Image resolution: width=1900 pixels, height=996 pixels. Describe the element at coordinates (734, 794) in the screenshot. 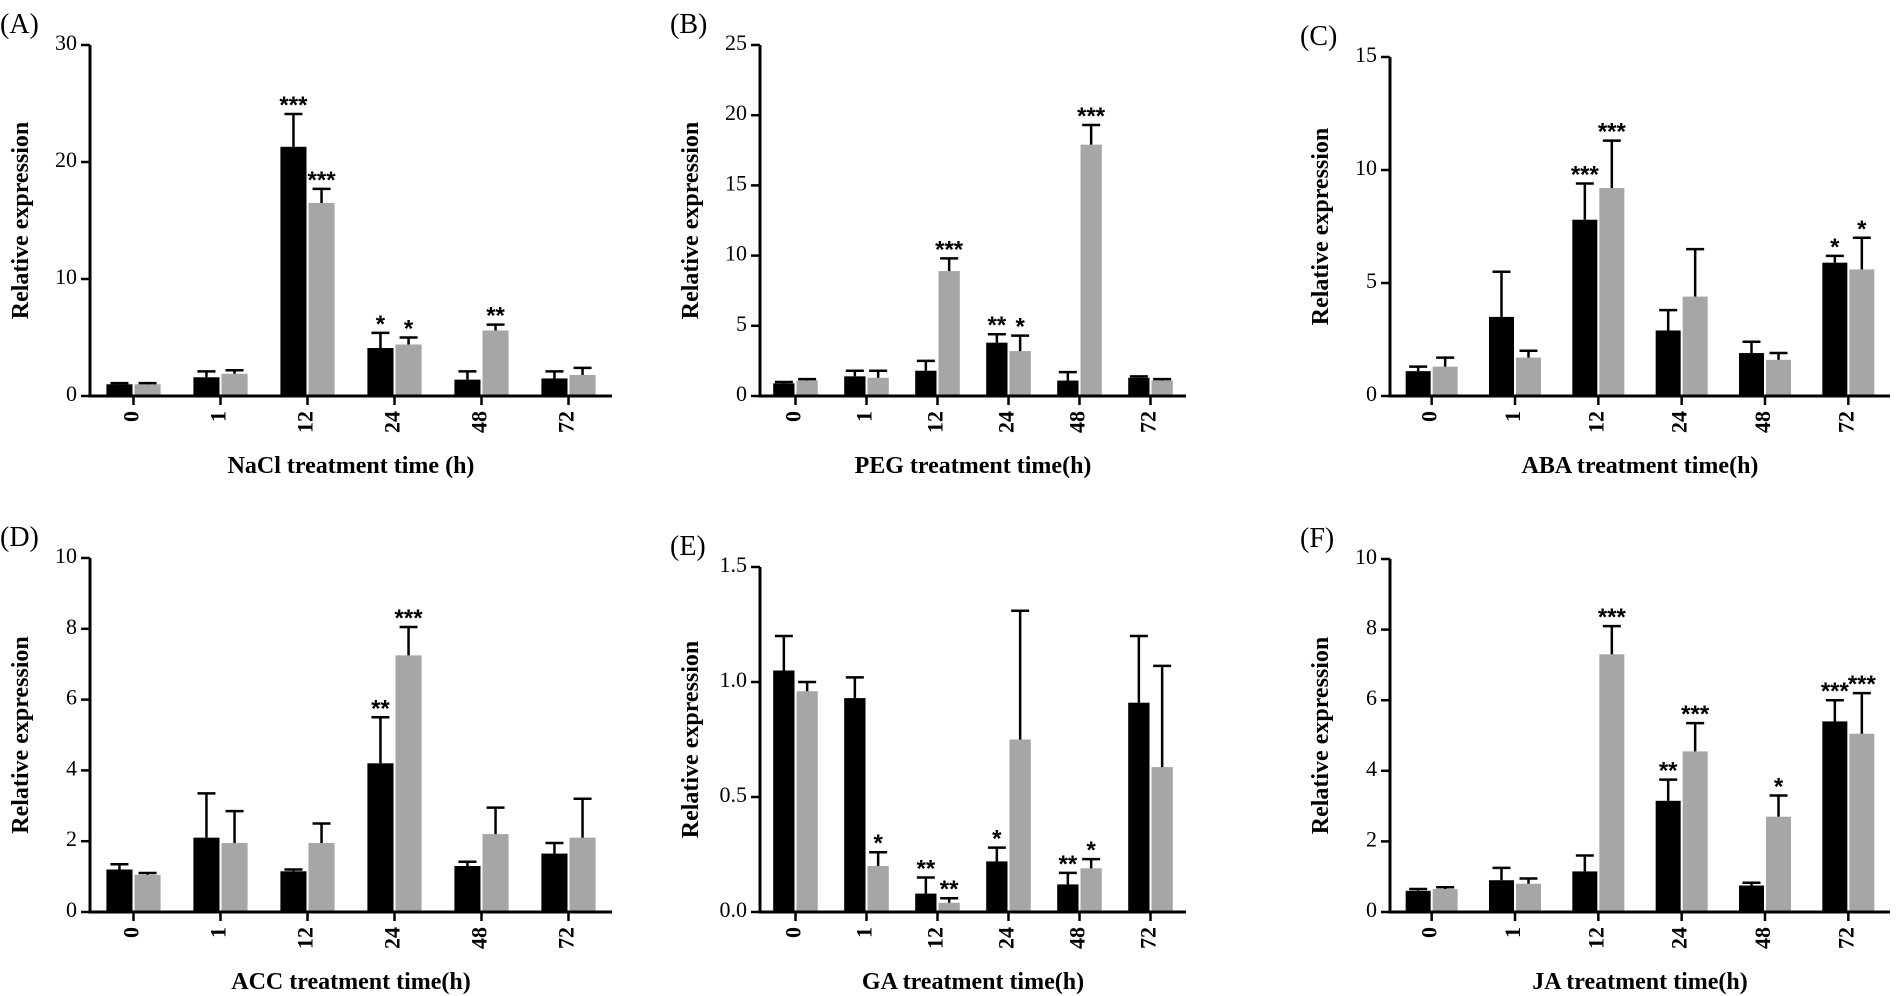

I see `y-tick-label: 0.5` at that location.